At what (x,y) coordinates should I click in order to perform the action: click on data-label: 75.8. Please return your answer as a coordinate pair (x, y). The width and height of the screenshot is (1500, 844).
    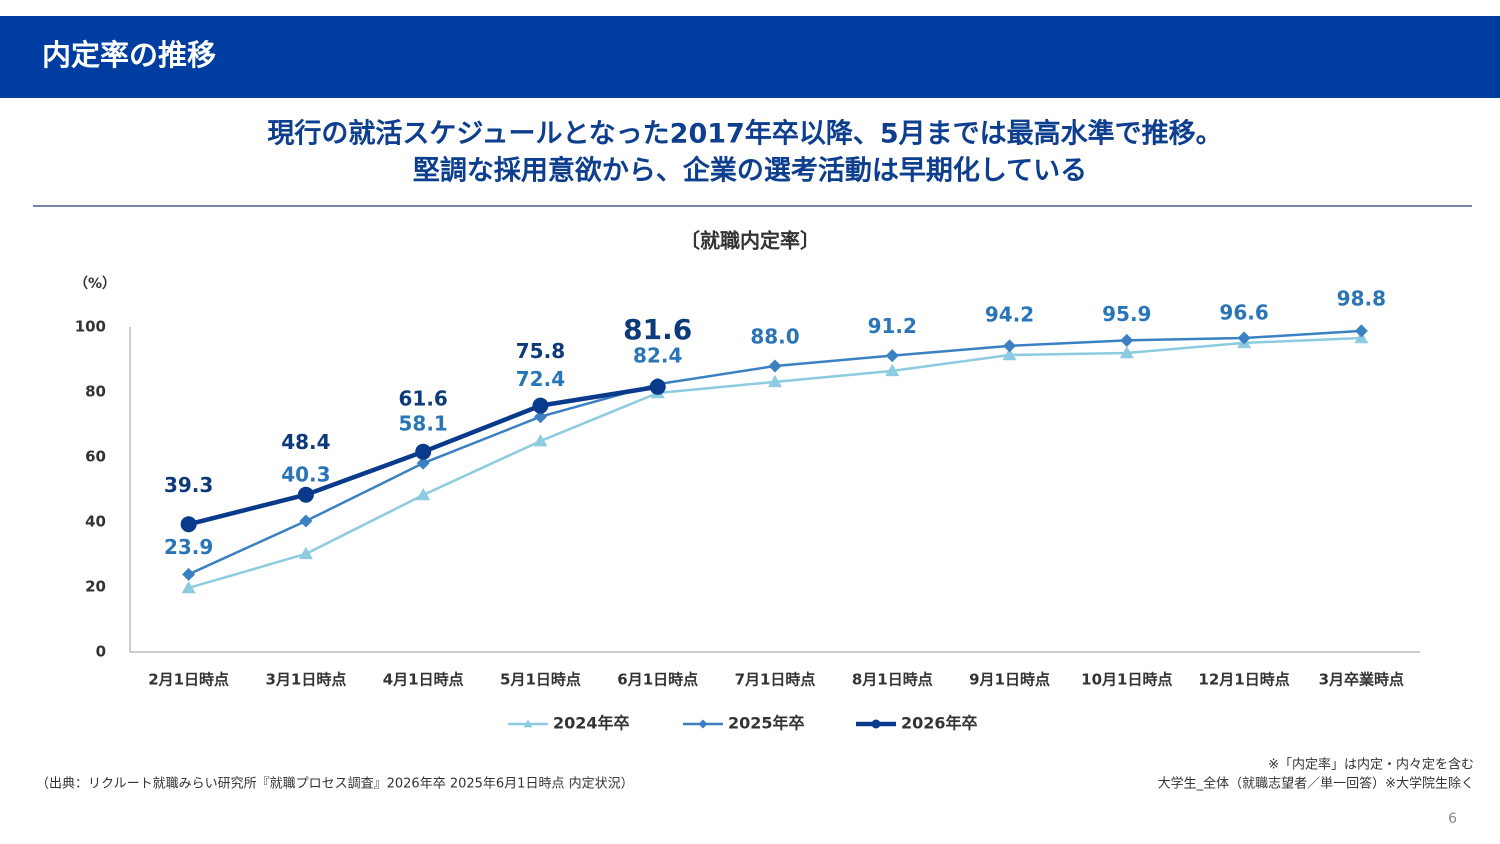
    Looking at the image, I should click on (540, 351).